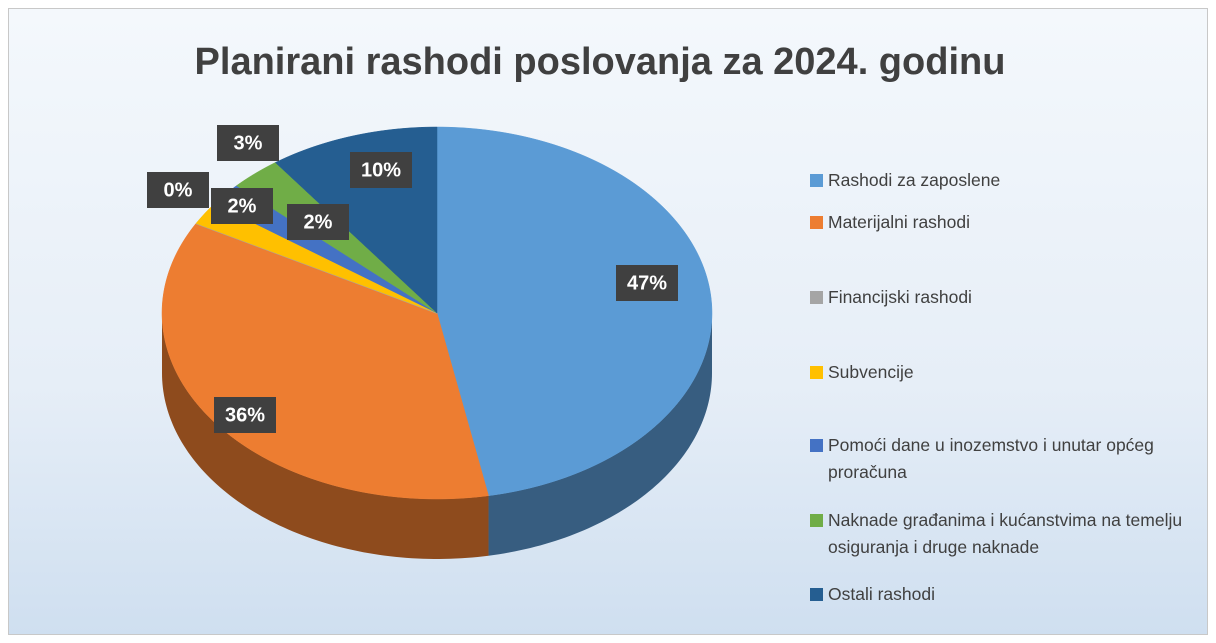 This screenshot has width=1216, height=643. I want to click on data-label: 0%, so click(178, 190).